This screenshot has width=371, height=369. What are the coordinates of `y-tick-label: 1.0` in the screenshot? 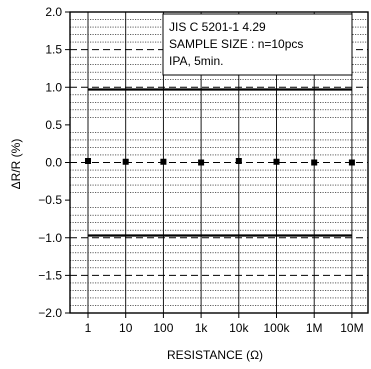 It's located at (53, 87).